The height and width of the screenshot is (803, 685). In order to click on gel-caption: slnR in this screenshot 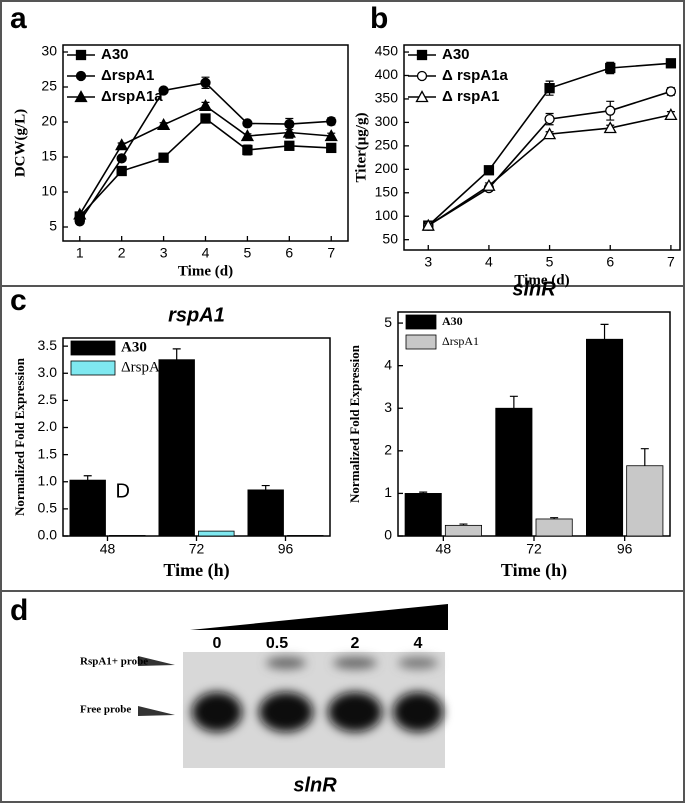, I will do `click(315, 785)`.